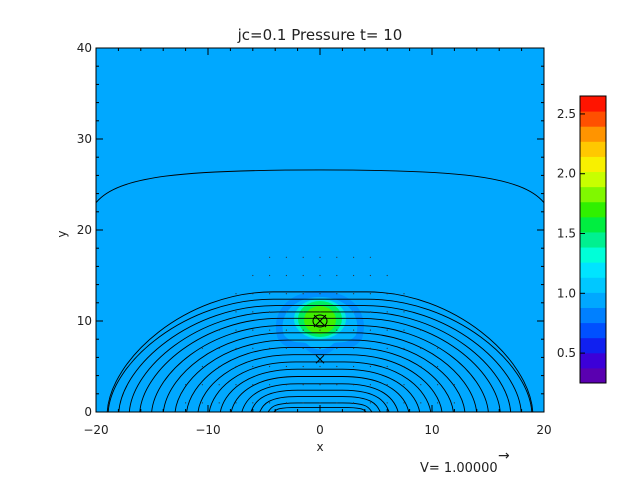  Describe the element at coordinates (88, 412) in the screenshot. I see `y-tick-label: 0` at that location.